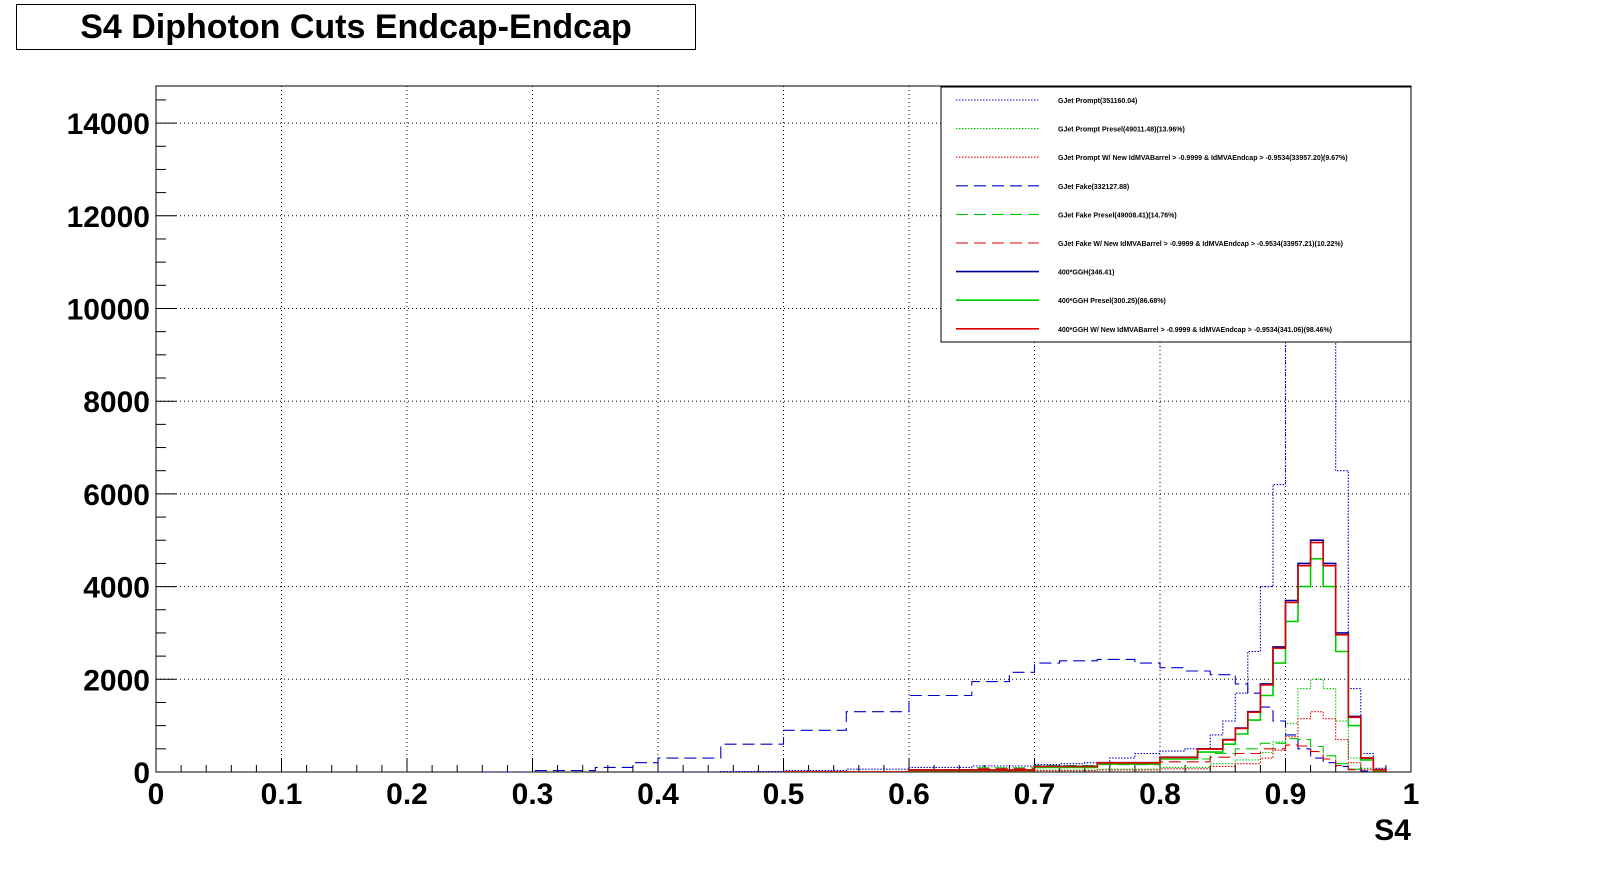  What do you see at coordinates (1160, 794) in the screenshot?
I see `x-tick-label: 0.8` at bounding box center [1160, 794].